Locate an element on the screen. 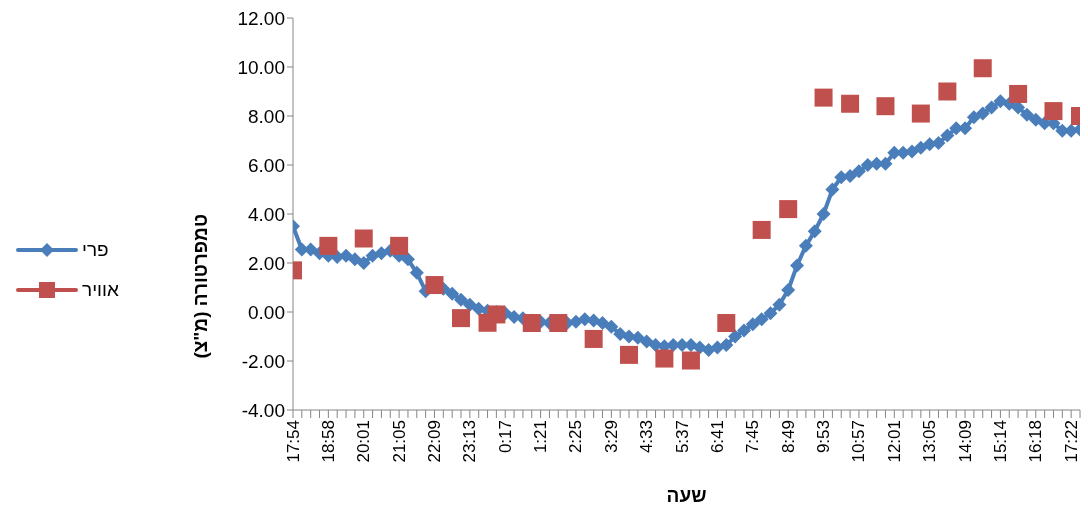 Image resolution: width=1088 pixels, height=506 pixels. y-tick-label: 4.00 is located at coordinates (266, 214).